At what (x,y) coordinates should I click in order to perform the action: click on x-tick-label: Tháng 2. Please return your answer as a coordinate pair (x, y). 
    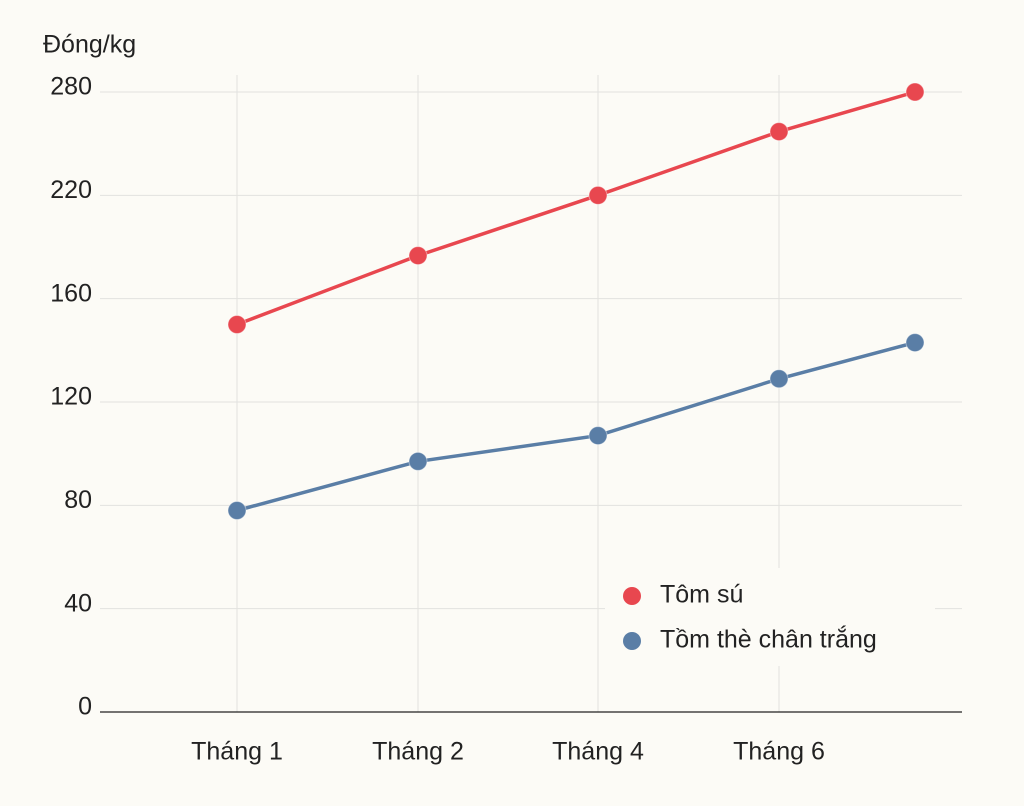
    Looking at the image, I should click on (418, 752).